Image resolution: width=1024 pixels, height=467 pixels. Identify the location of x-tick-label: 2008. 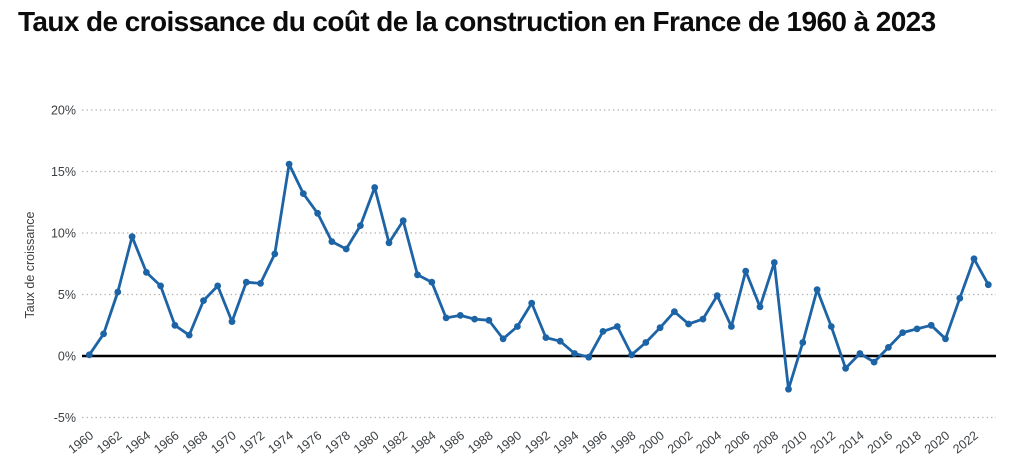
(766, 442).